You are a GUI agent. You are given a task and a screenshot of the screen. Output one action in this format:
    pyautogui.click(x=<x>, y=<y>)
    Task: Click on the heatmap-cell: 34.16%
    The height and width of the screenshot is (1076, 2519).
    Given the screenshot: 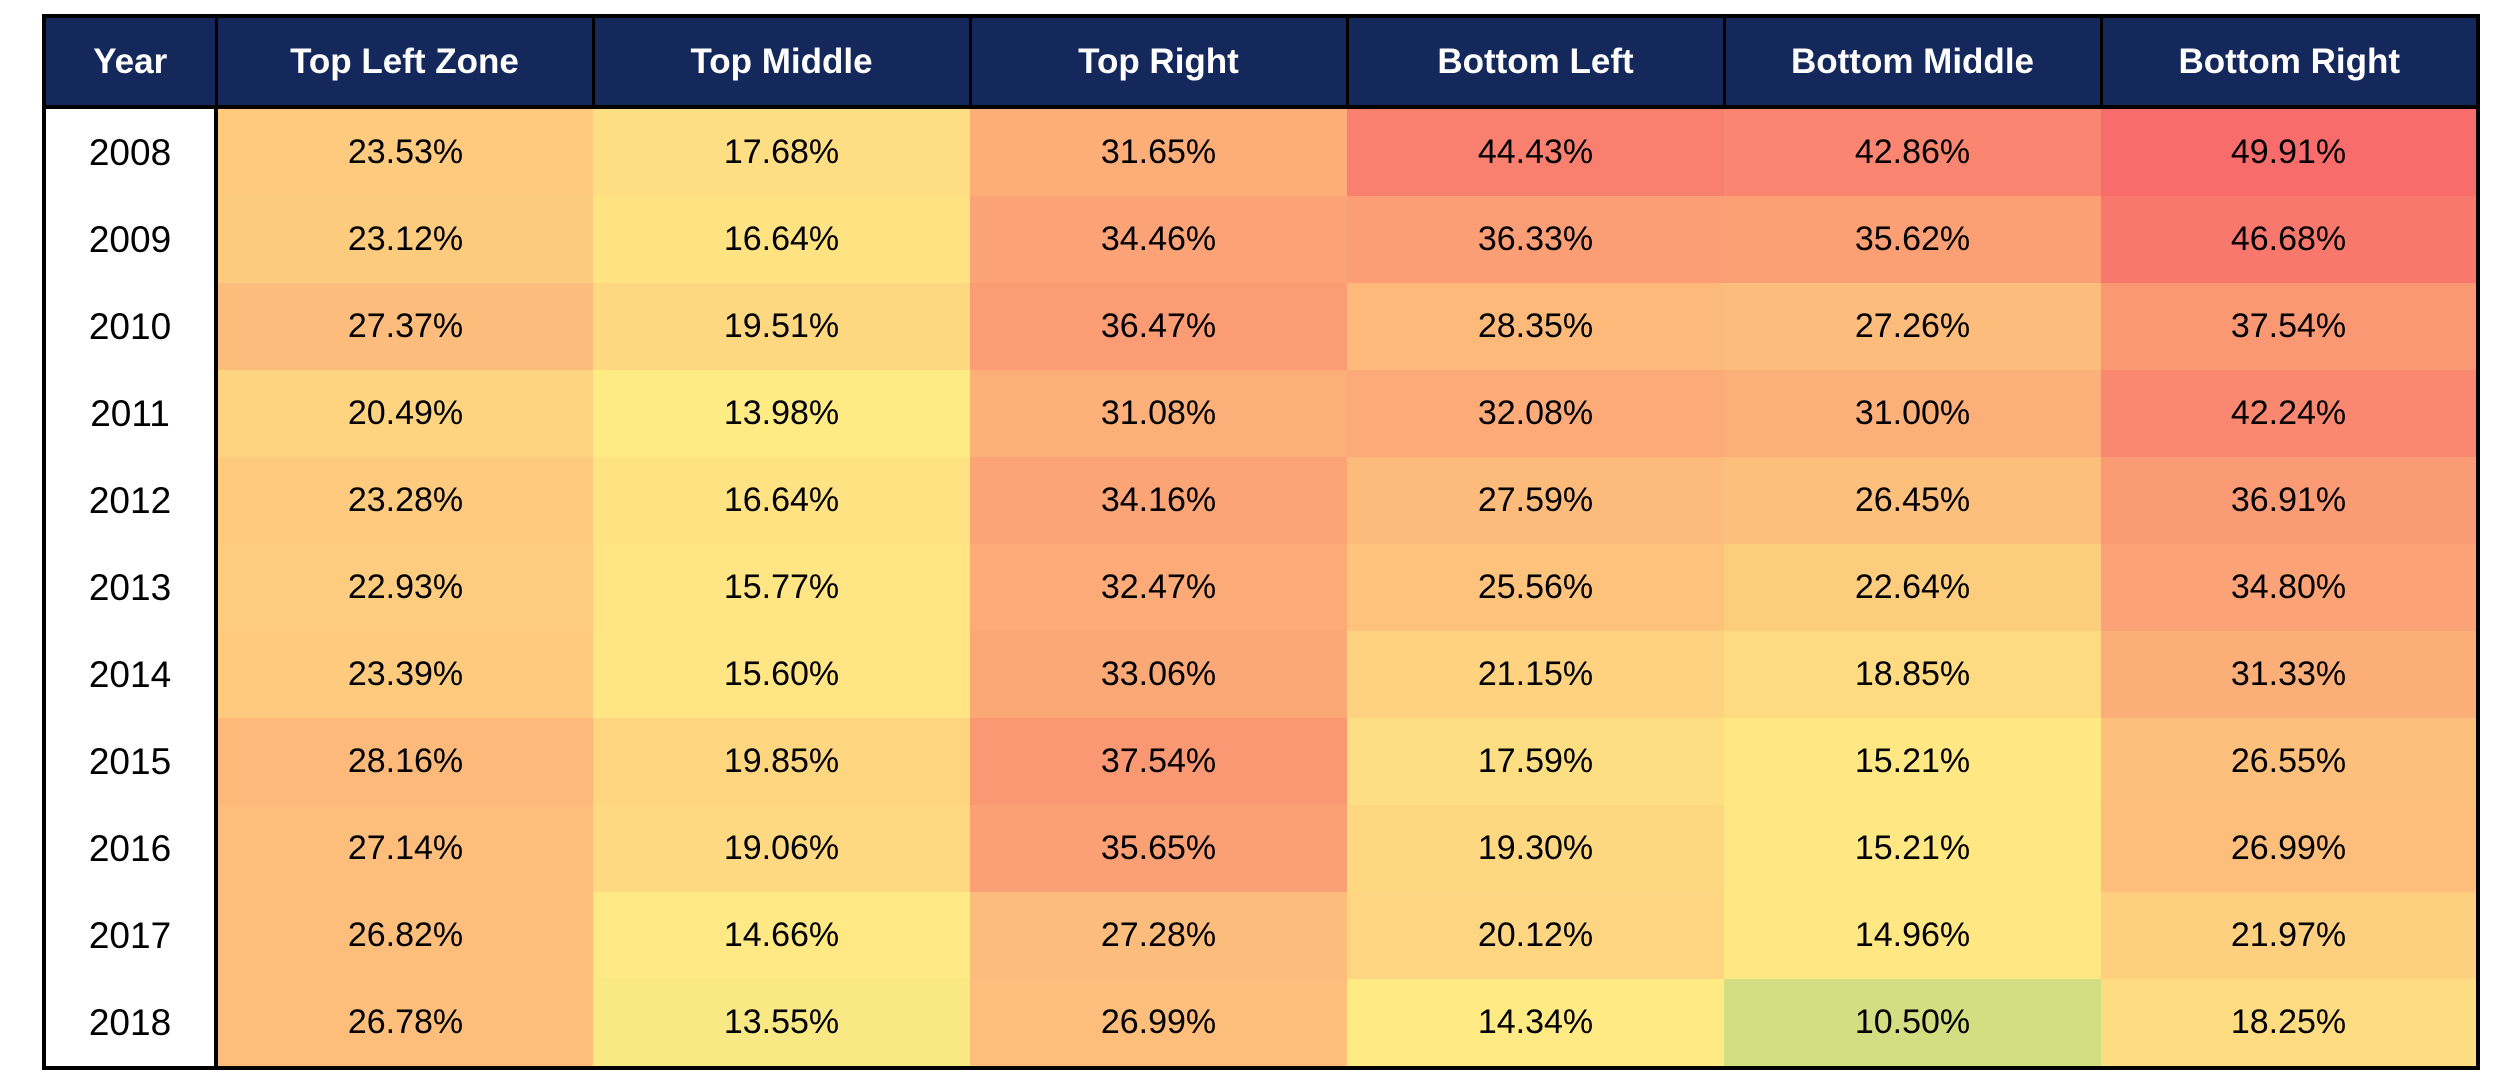 What is the action you would take?
    pyautogui.click(x=1158, y=500)
    